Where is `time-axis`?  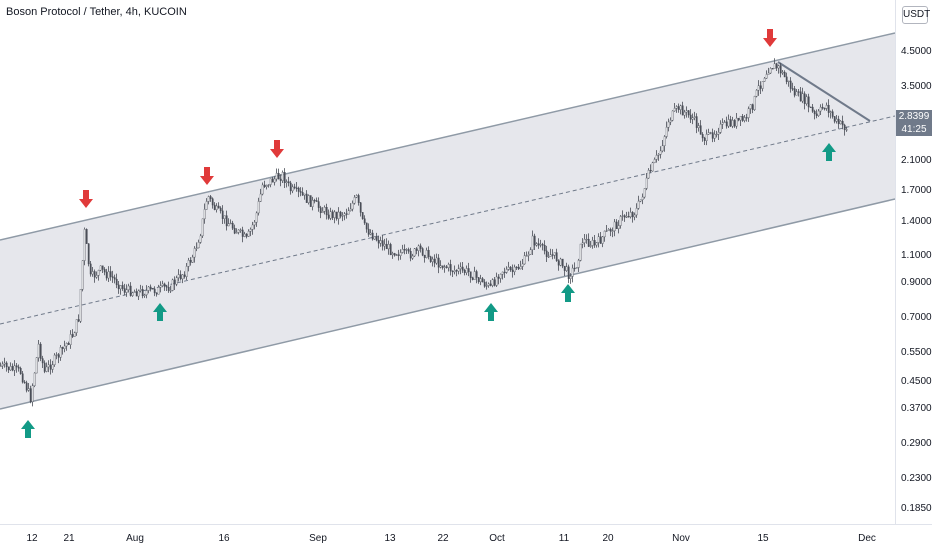 time-axis is located at coordinates (466, 537).